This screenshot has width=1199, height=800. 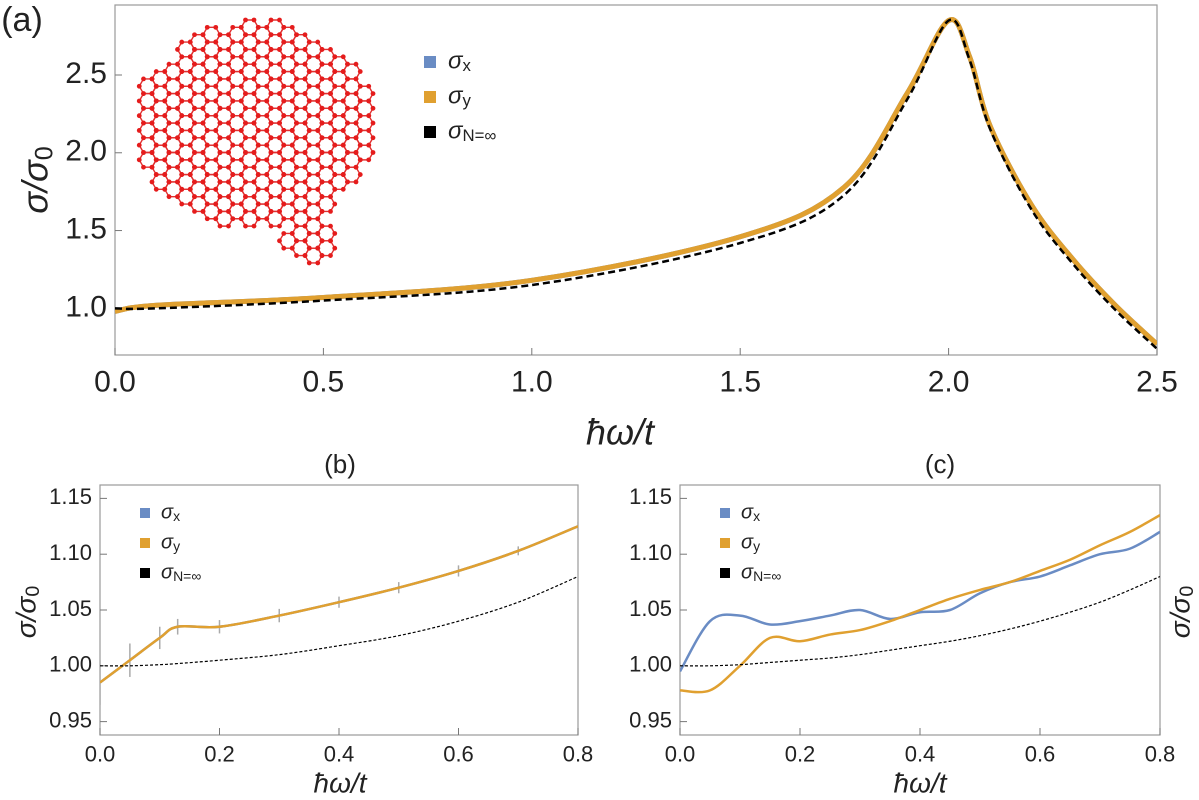 What do you see at coordinates (578, 754) in the screenshot?
I see `x-tick-label: 0.8` at bounding box center [578, 754].